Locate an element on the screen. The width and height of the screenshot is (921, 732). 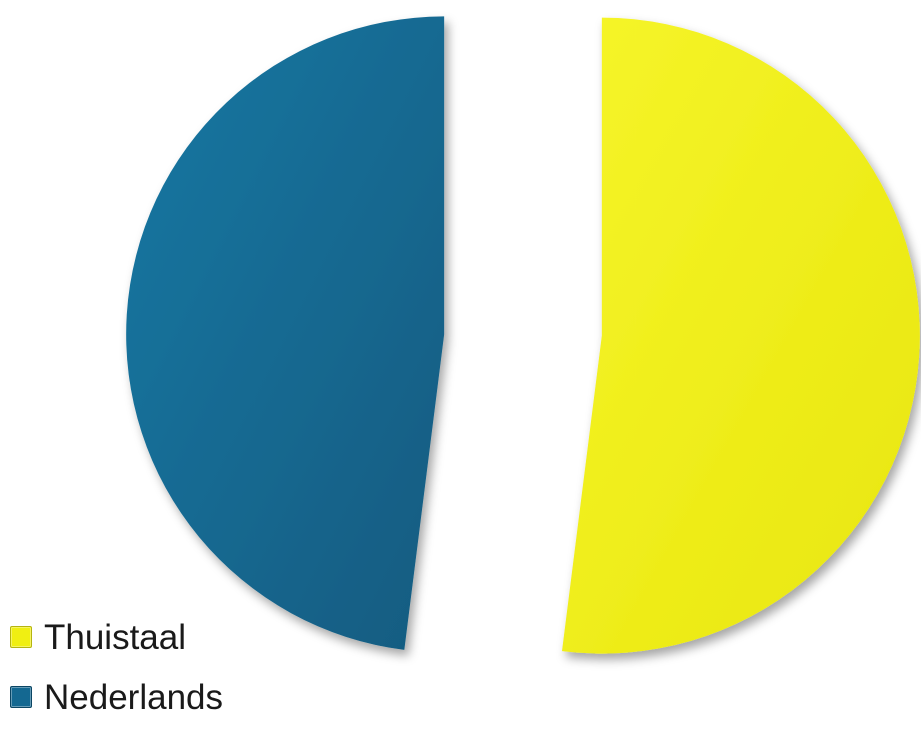
legend-item-nederlands: Nederlands is located at coordinates (116, 697).